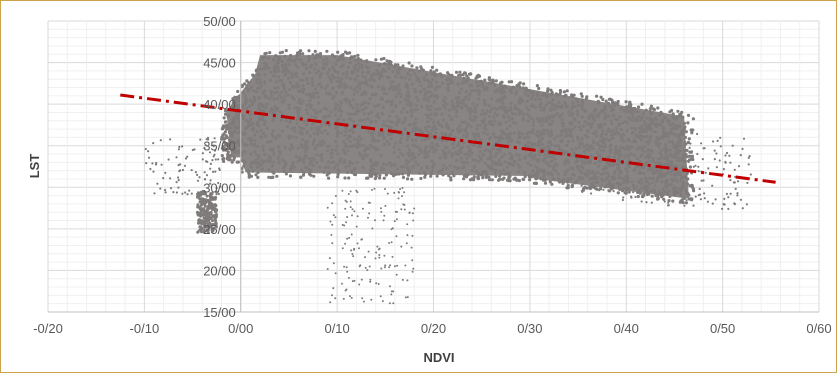 The height and width of the screenshot is (375, 839). I want to click on x-axis-title: NDVI, so click(438, 357).